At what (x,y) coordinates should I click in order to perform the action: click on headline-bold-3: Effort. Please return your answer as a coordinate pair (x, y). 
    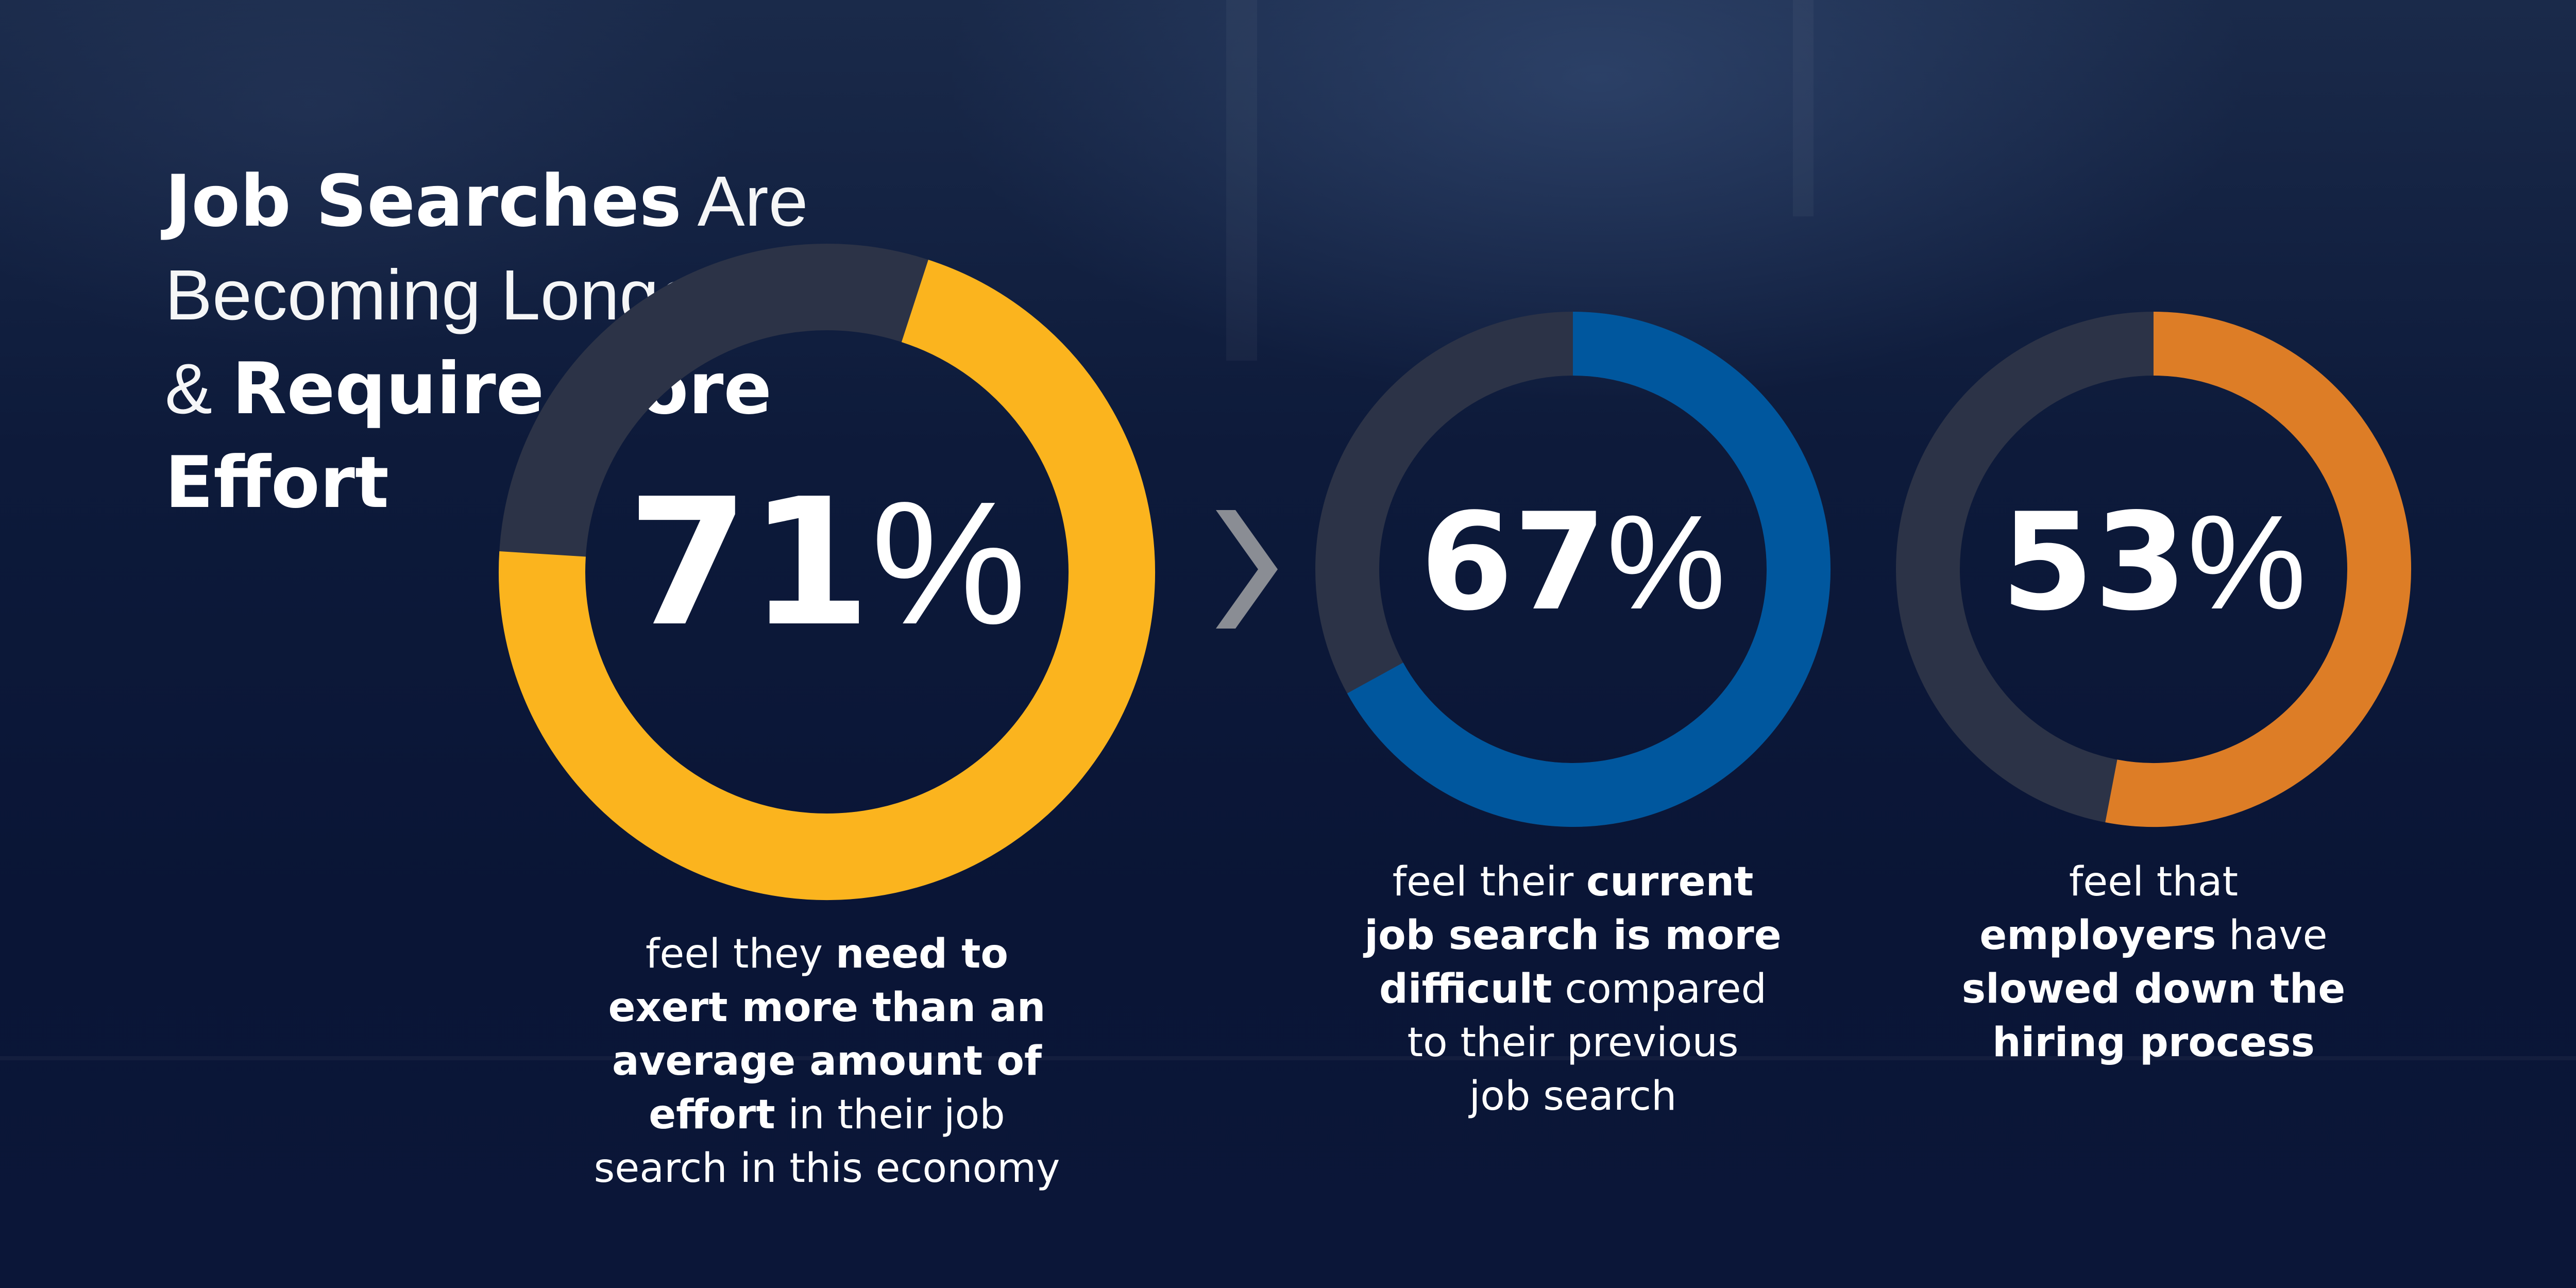
    Looking at the image, I should click on (277, 482).